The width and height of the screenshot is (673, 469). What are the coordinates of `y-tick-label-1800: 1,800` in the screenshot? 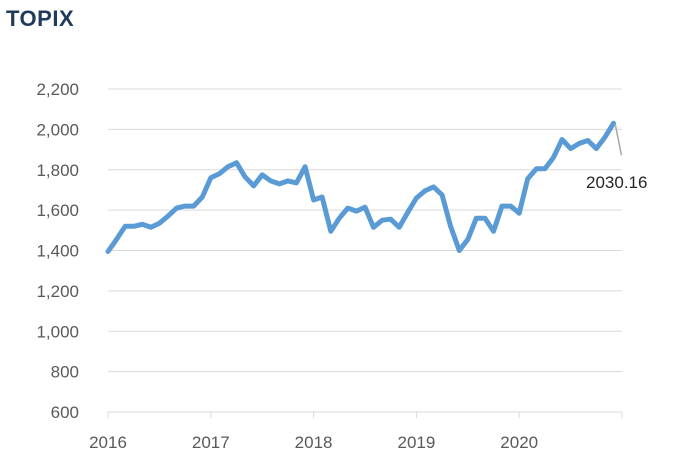 It's located at (57, 170).